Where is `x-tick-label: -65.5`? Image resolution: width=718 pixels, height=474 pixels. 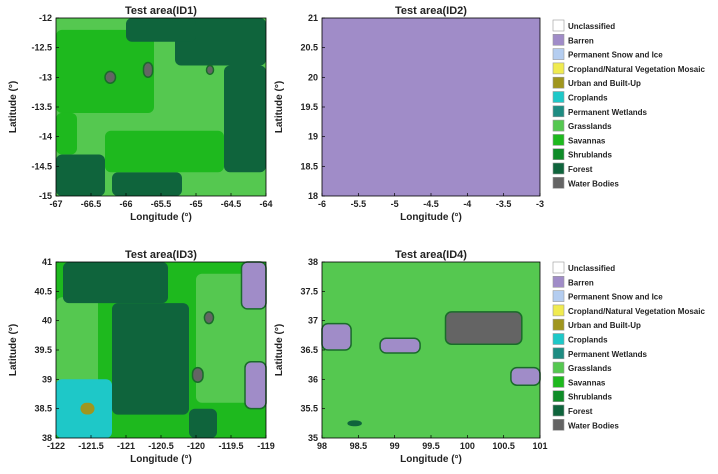 x-tick-label: -65.5 is located at coordinates (161, 204).